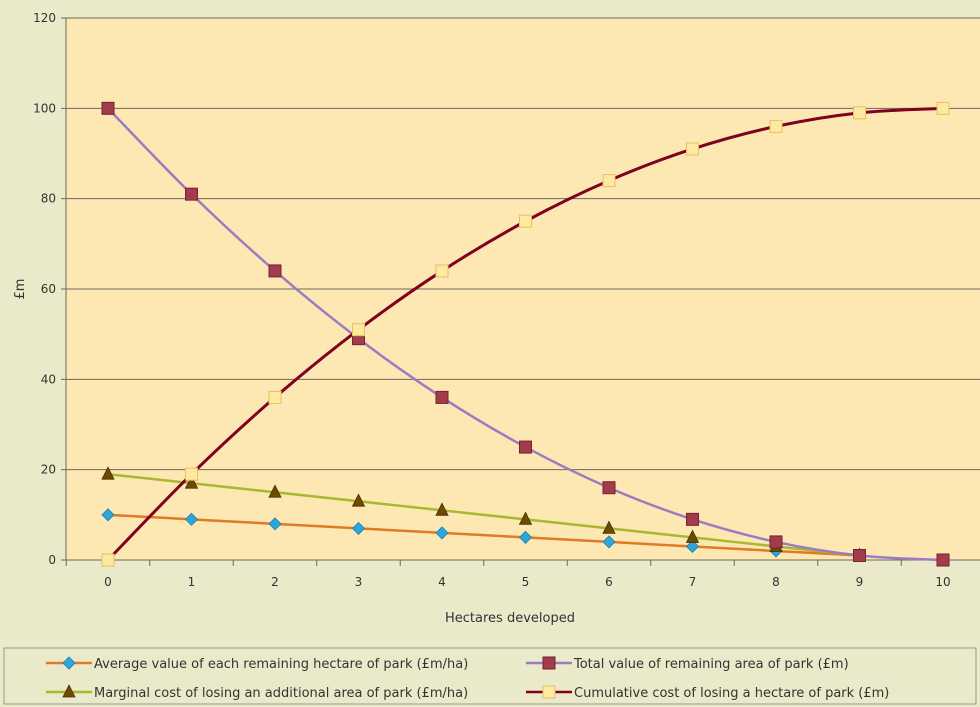 The height and width of the screenshot is (707, 980). What do you see at coordinates (44, 108) in the screenshot?
I see `y-tick-label: 100` at bounding box center [44, 108].